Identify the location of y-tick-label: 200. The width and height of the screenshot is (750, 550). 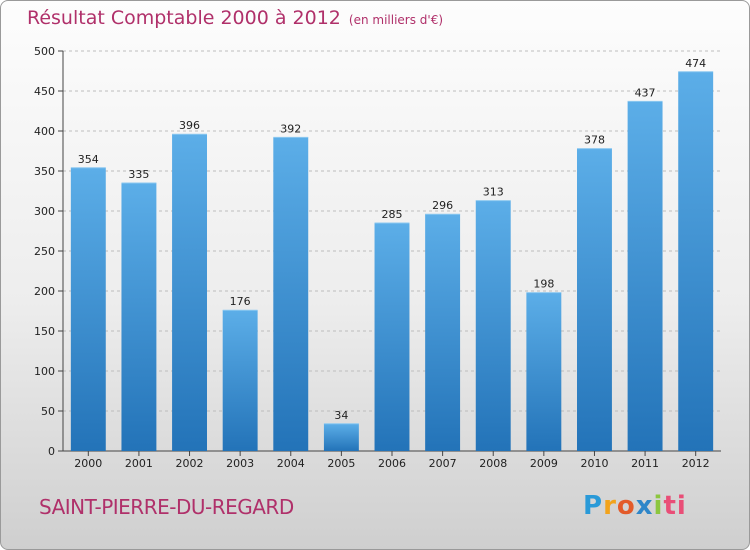
(44, 291).